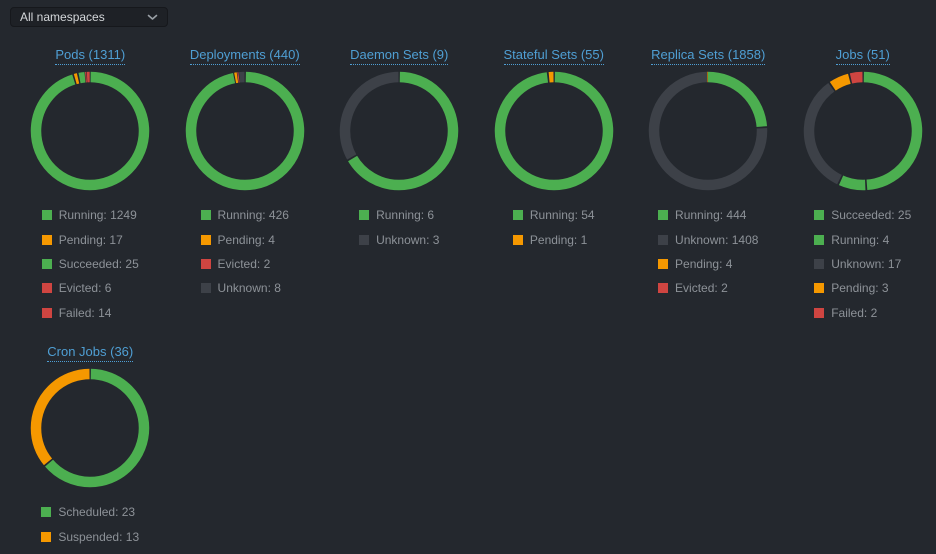 Image resolution: width=936 pixels, height=554 pixels. Describe the element at coordinates (152, 17) in the screenshot. I see `chevron-down-icon` at that location.